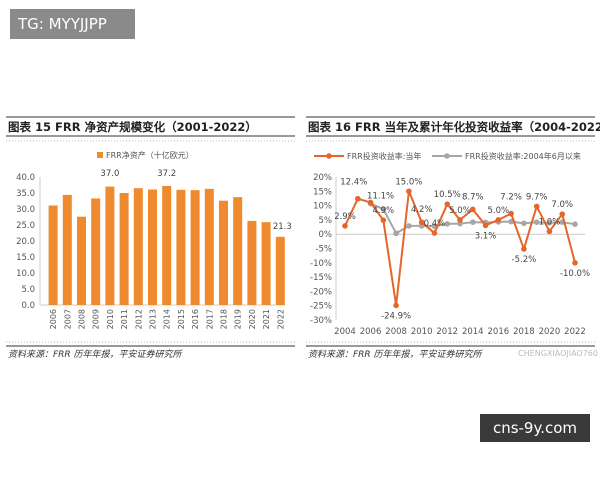  I want to click on overlay-label: TG: MYYJJPP, so click(72, 24).